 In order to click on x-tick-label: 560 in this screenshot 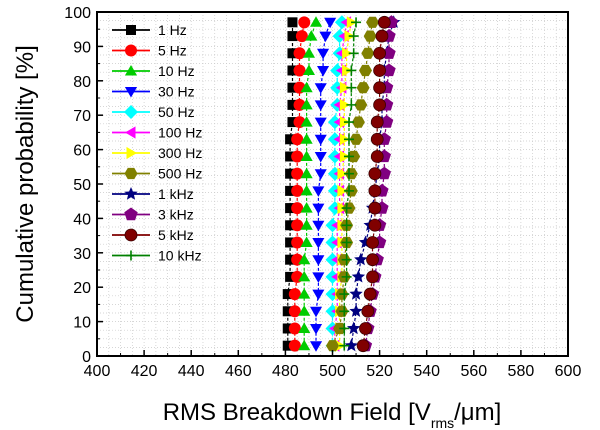, I will do `click(473, 371)`.